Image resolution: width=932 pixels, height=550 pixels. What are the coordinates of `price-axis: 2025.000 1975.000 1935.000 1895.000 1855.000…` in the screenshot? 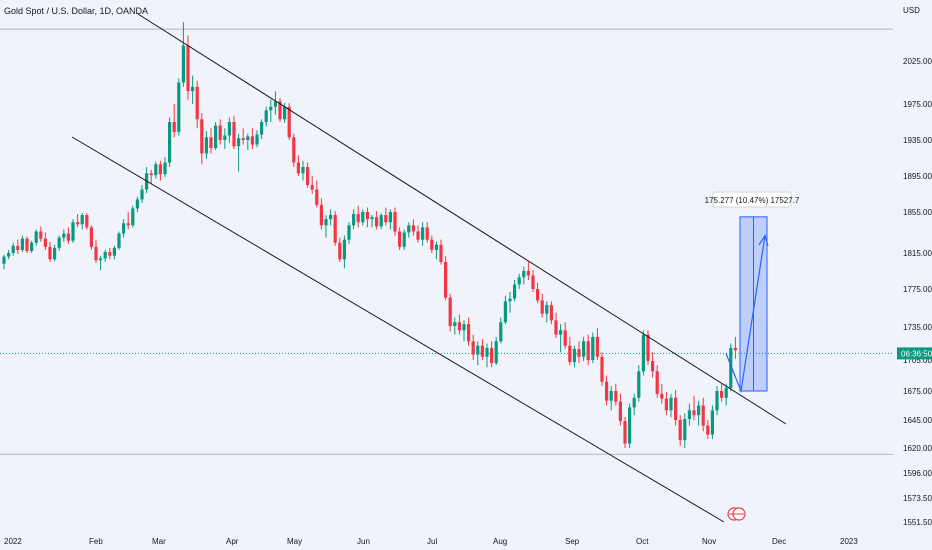 It's located at (914, 292).